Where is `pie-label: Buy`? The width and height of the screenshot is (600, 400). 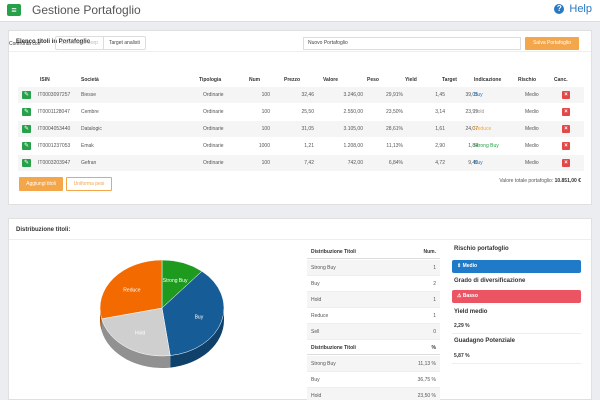
pie-label: Buy is located at coordinates (199, 317).